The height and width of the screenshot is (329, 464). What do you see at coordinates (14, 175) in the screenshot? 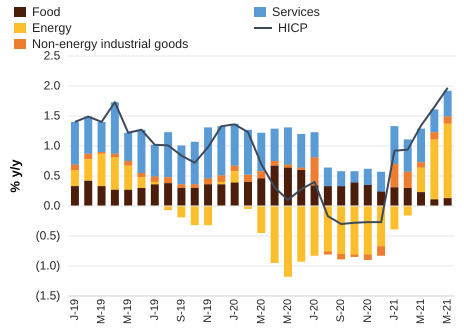
I see `y-axis-title: % y/y` at bounding box center [14, 175].